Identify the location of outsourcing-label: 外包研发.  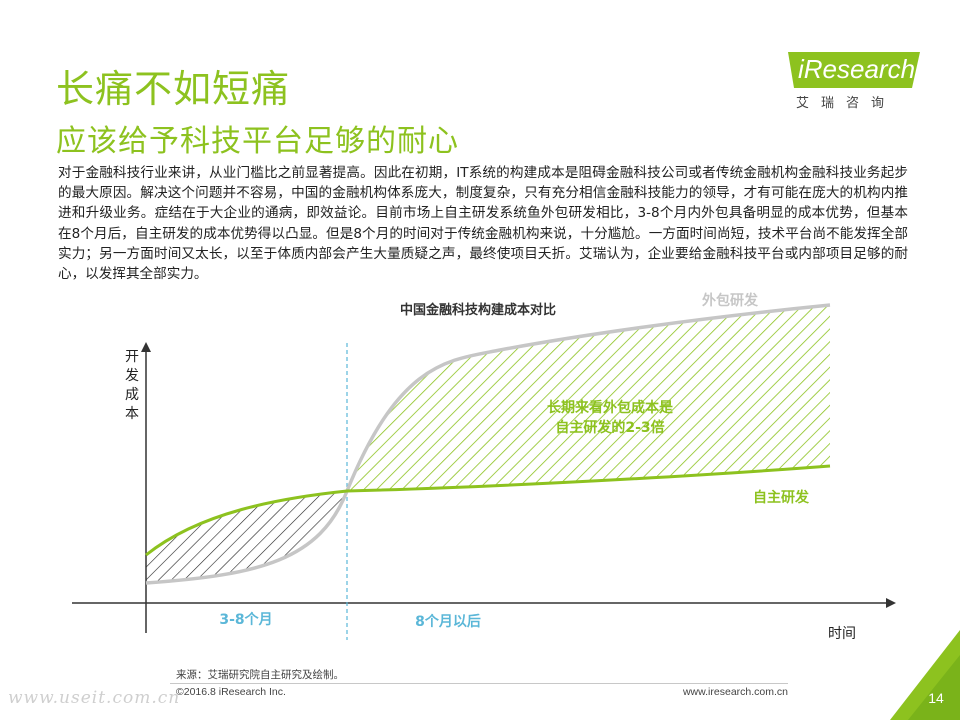
(730, 300).